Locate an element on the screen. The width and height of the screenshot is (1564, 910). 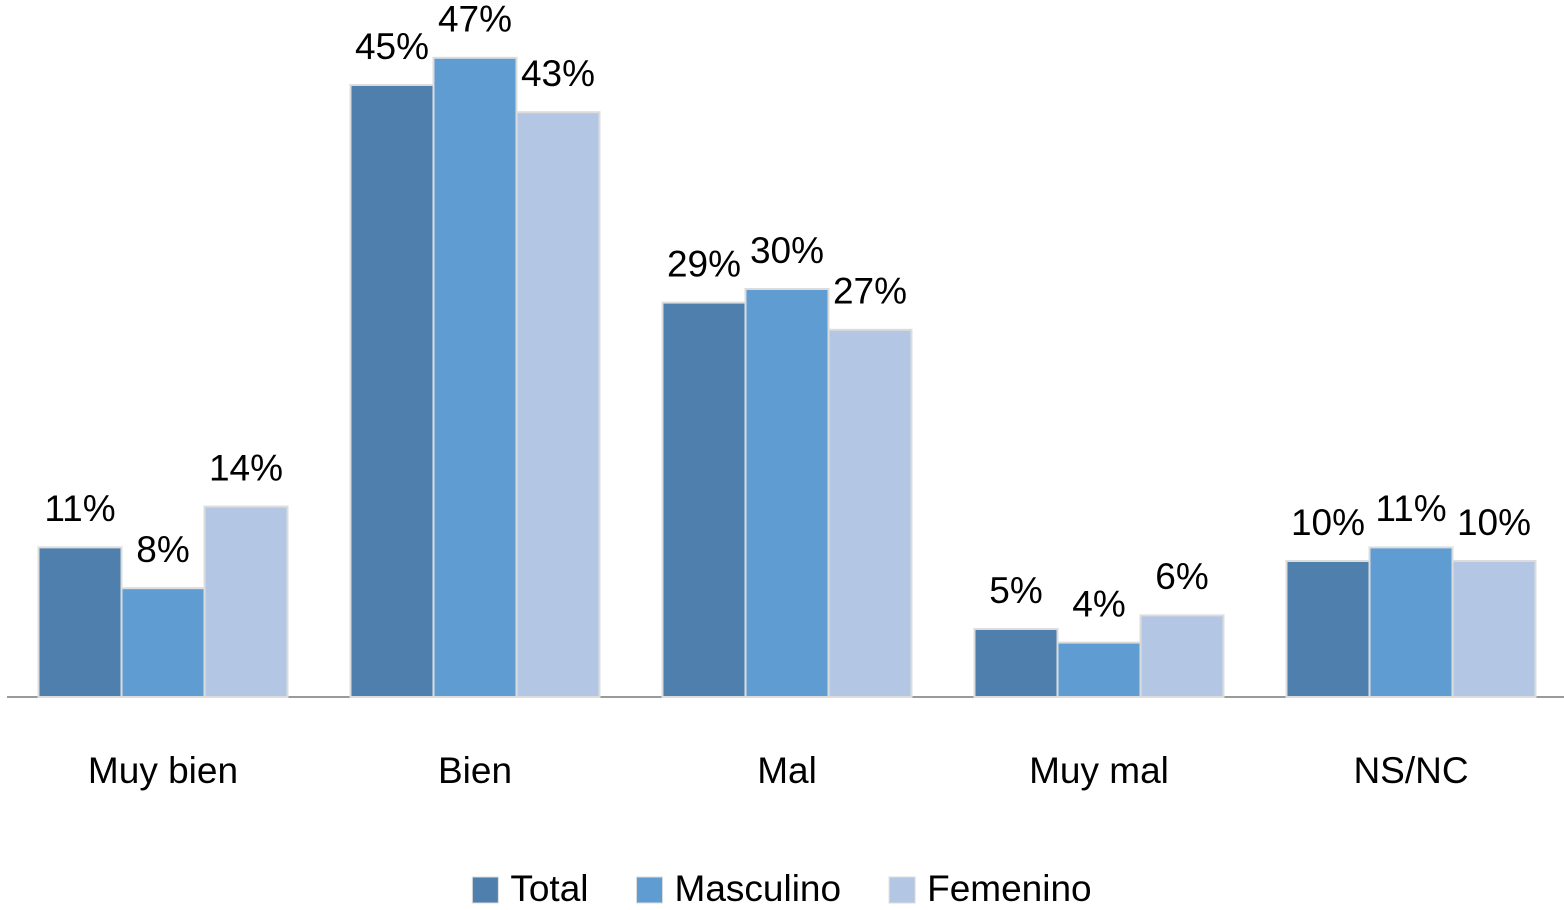
data-label: 14% is located at coordinates (246, 467).